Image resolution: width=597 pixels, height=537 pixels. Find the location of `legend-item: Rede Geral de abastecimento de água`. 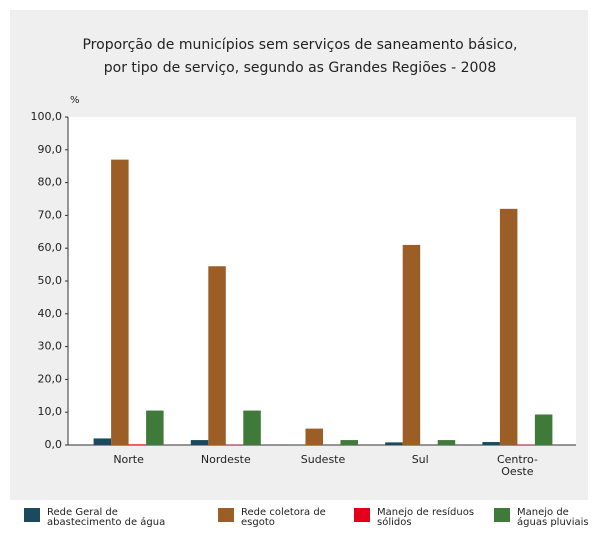

legend-item: Rede Geral de abastecimento de água is located at coordinates (95, 518).